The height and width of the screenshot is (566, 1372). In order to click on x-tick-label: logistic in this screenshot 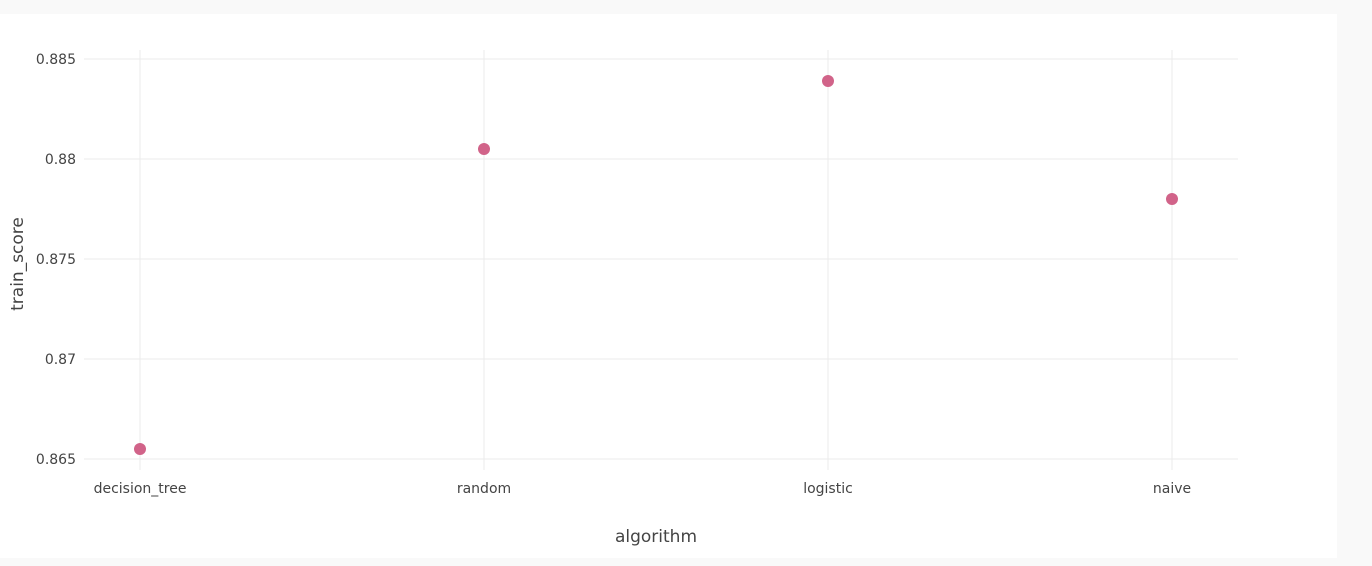, I will do `click(828, 489)`.